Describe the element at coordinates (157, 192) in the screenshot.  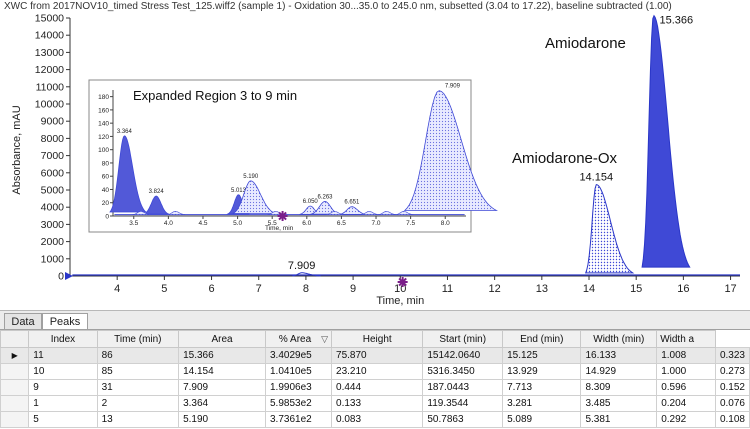
I see `inset-peak-label: 3.824` at that location.